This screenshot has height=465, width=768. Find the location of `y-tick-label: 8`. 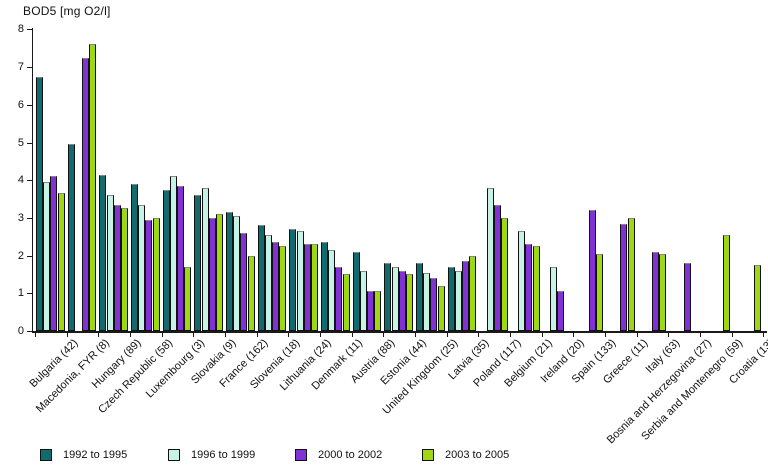

y-tick-label: 8 is located at coordinates (20, 29).